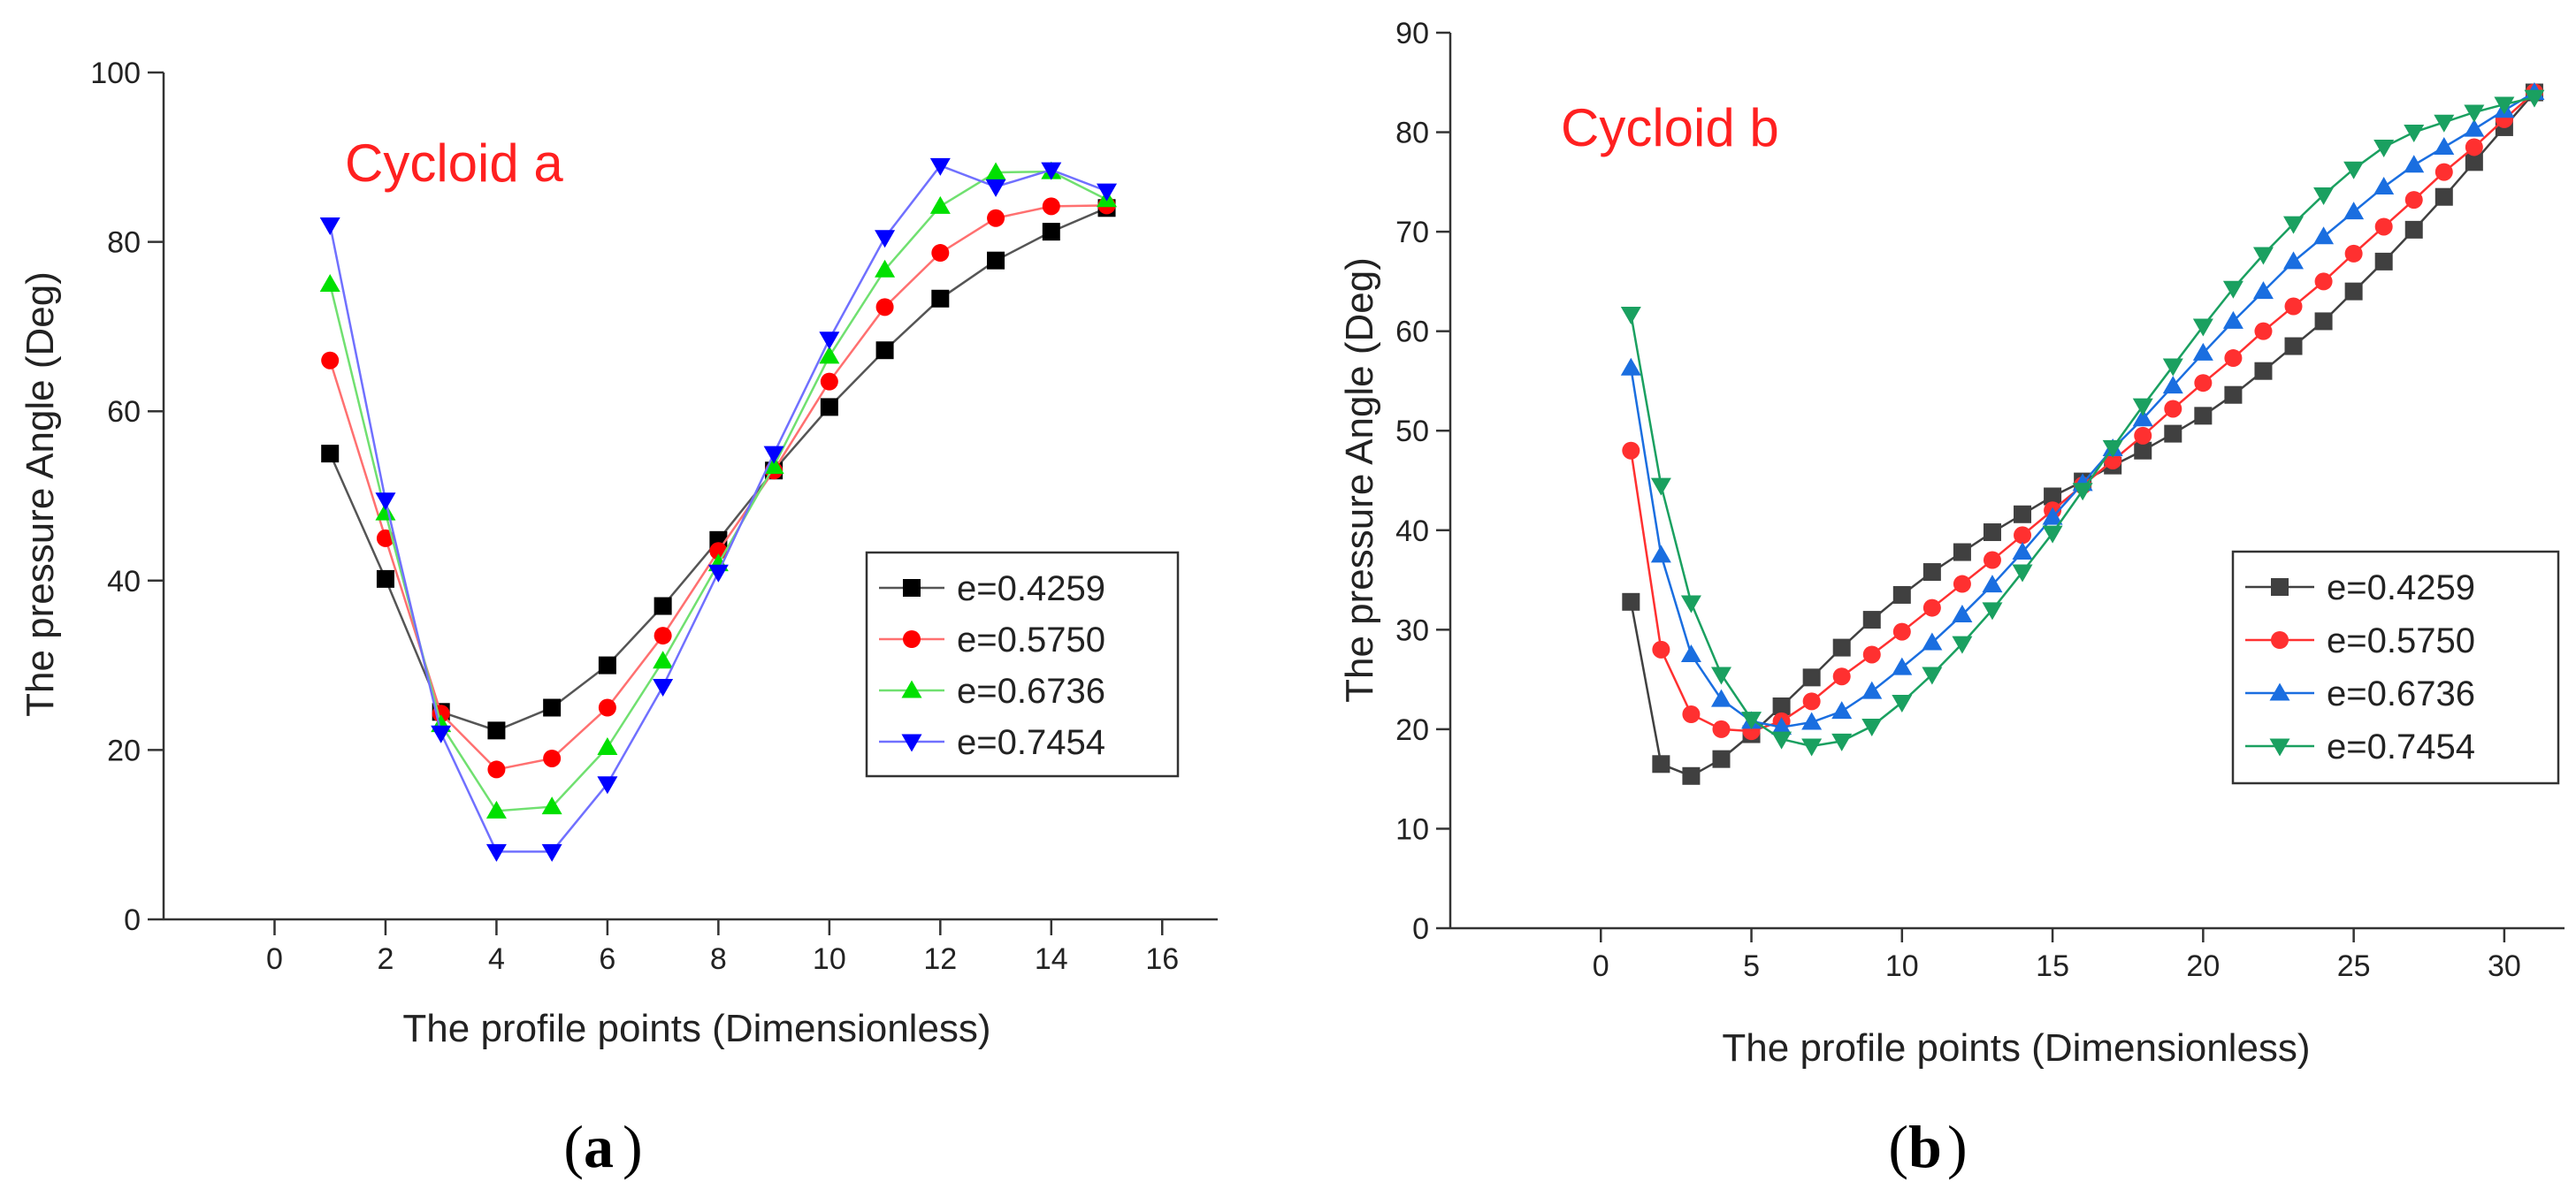 This screenshot has width=2576, height=1189. Describe the element at coordinates (275, 959) in the screenshot. I see `chart-a-x-tick-label: 0` at that location.